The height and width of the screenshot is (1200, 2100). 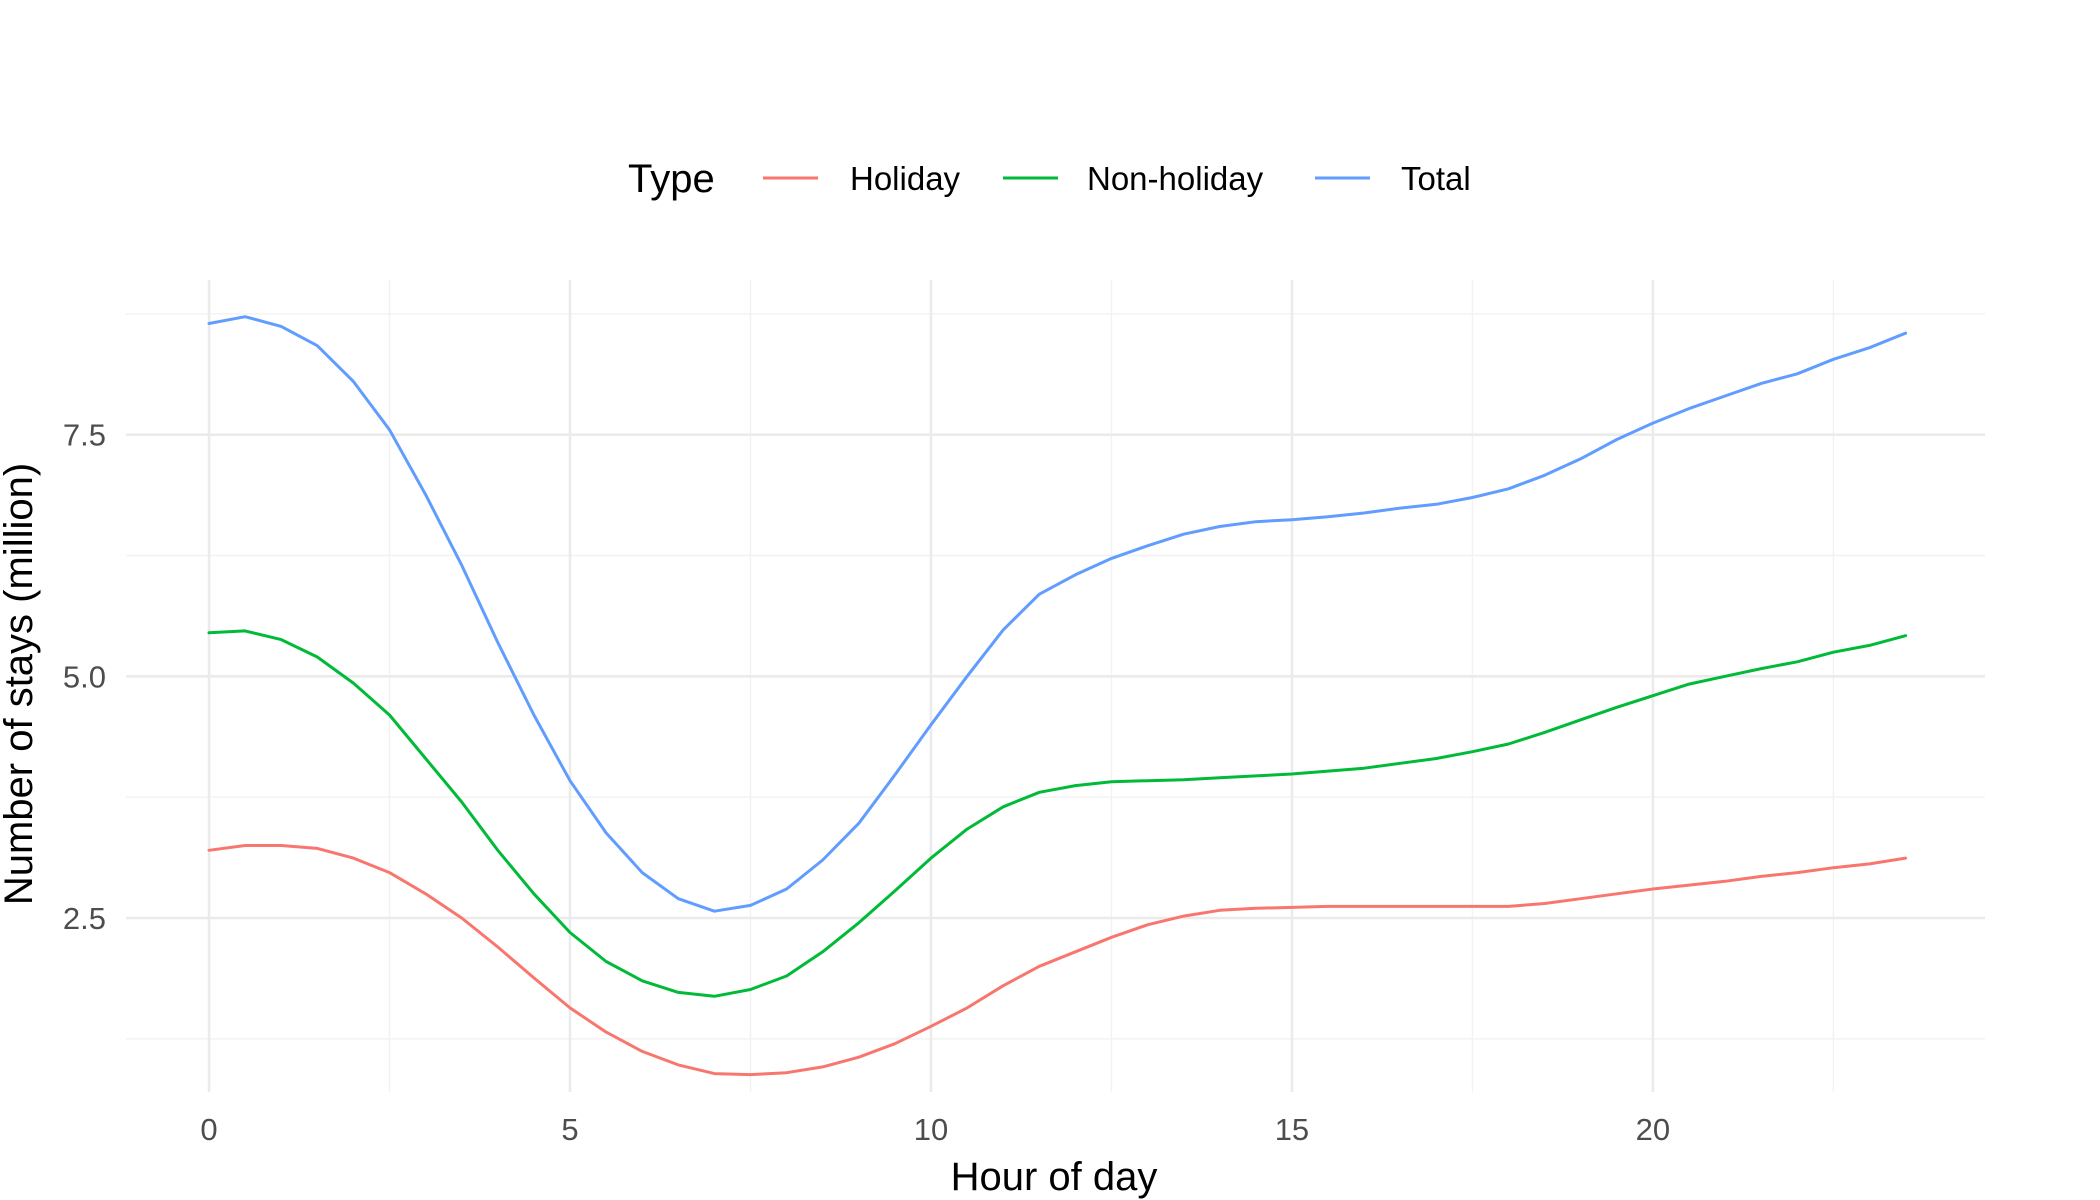 What do you see at coordinates (84, 676) in the screenshot?
I see `y-tick-label: 5.0` at bounding box center [84, 676].